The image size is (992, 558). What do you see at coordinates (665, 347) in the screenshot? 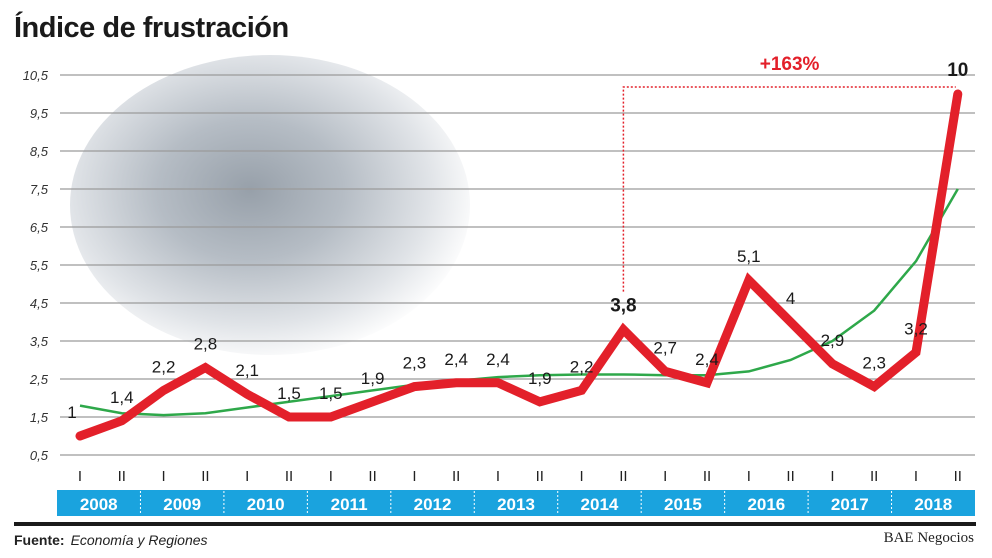
I see `data-label: 2,7` at bounding box center [665, 347].